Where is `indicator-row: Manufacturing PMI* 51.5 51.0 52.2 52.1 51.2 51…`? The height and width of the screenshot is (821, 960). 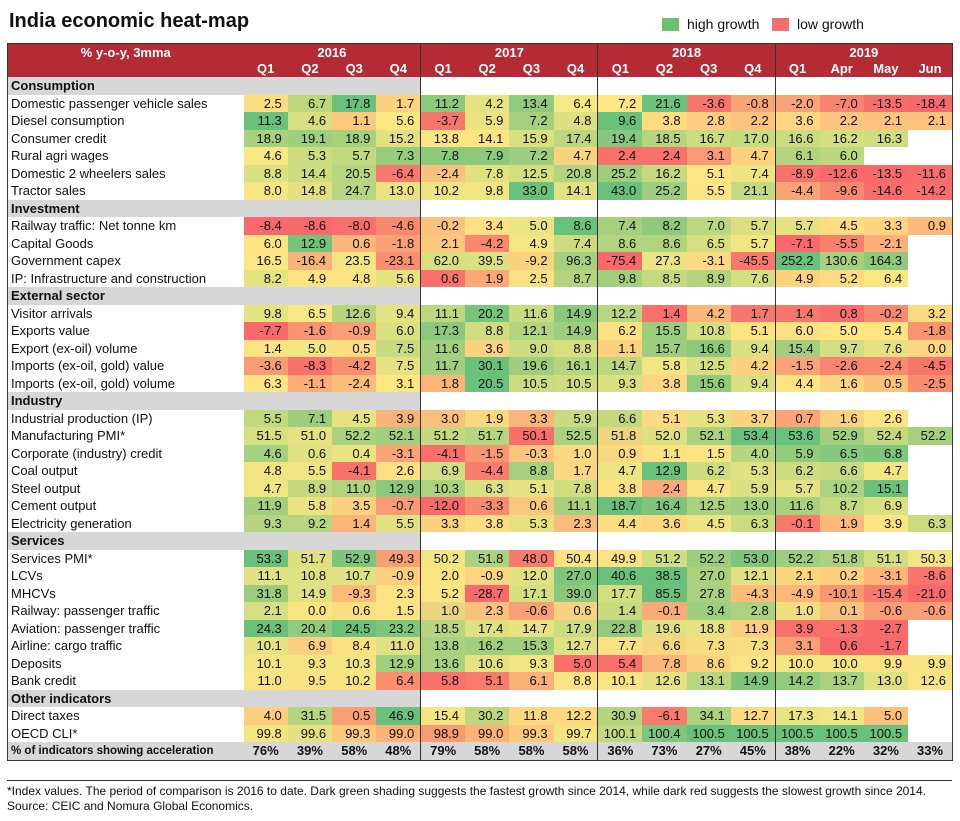 indicator-row: Manufacturing PMI* 51.5 51.0 52.2 52.1 51.2 51… is located at coordinates (480, 436).